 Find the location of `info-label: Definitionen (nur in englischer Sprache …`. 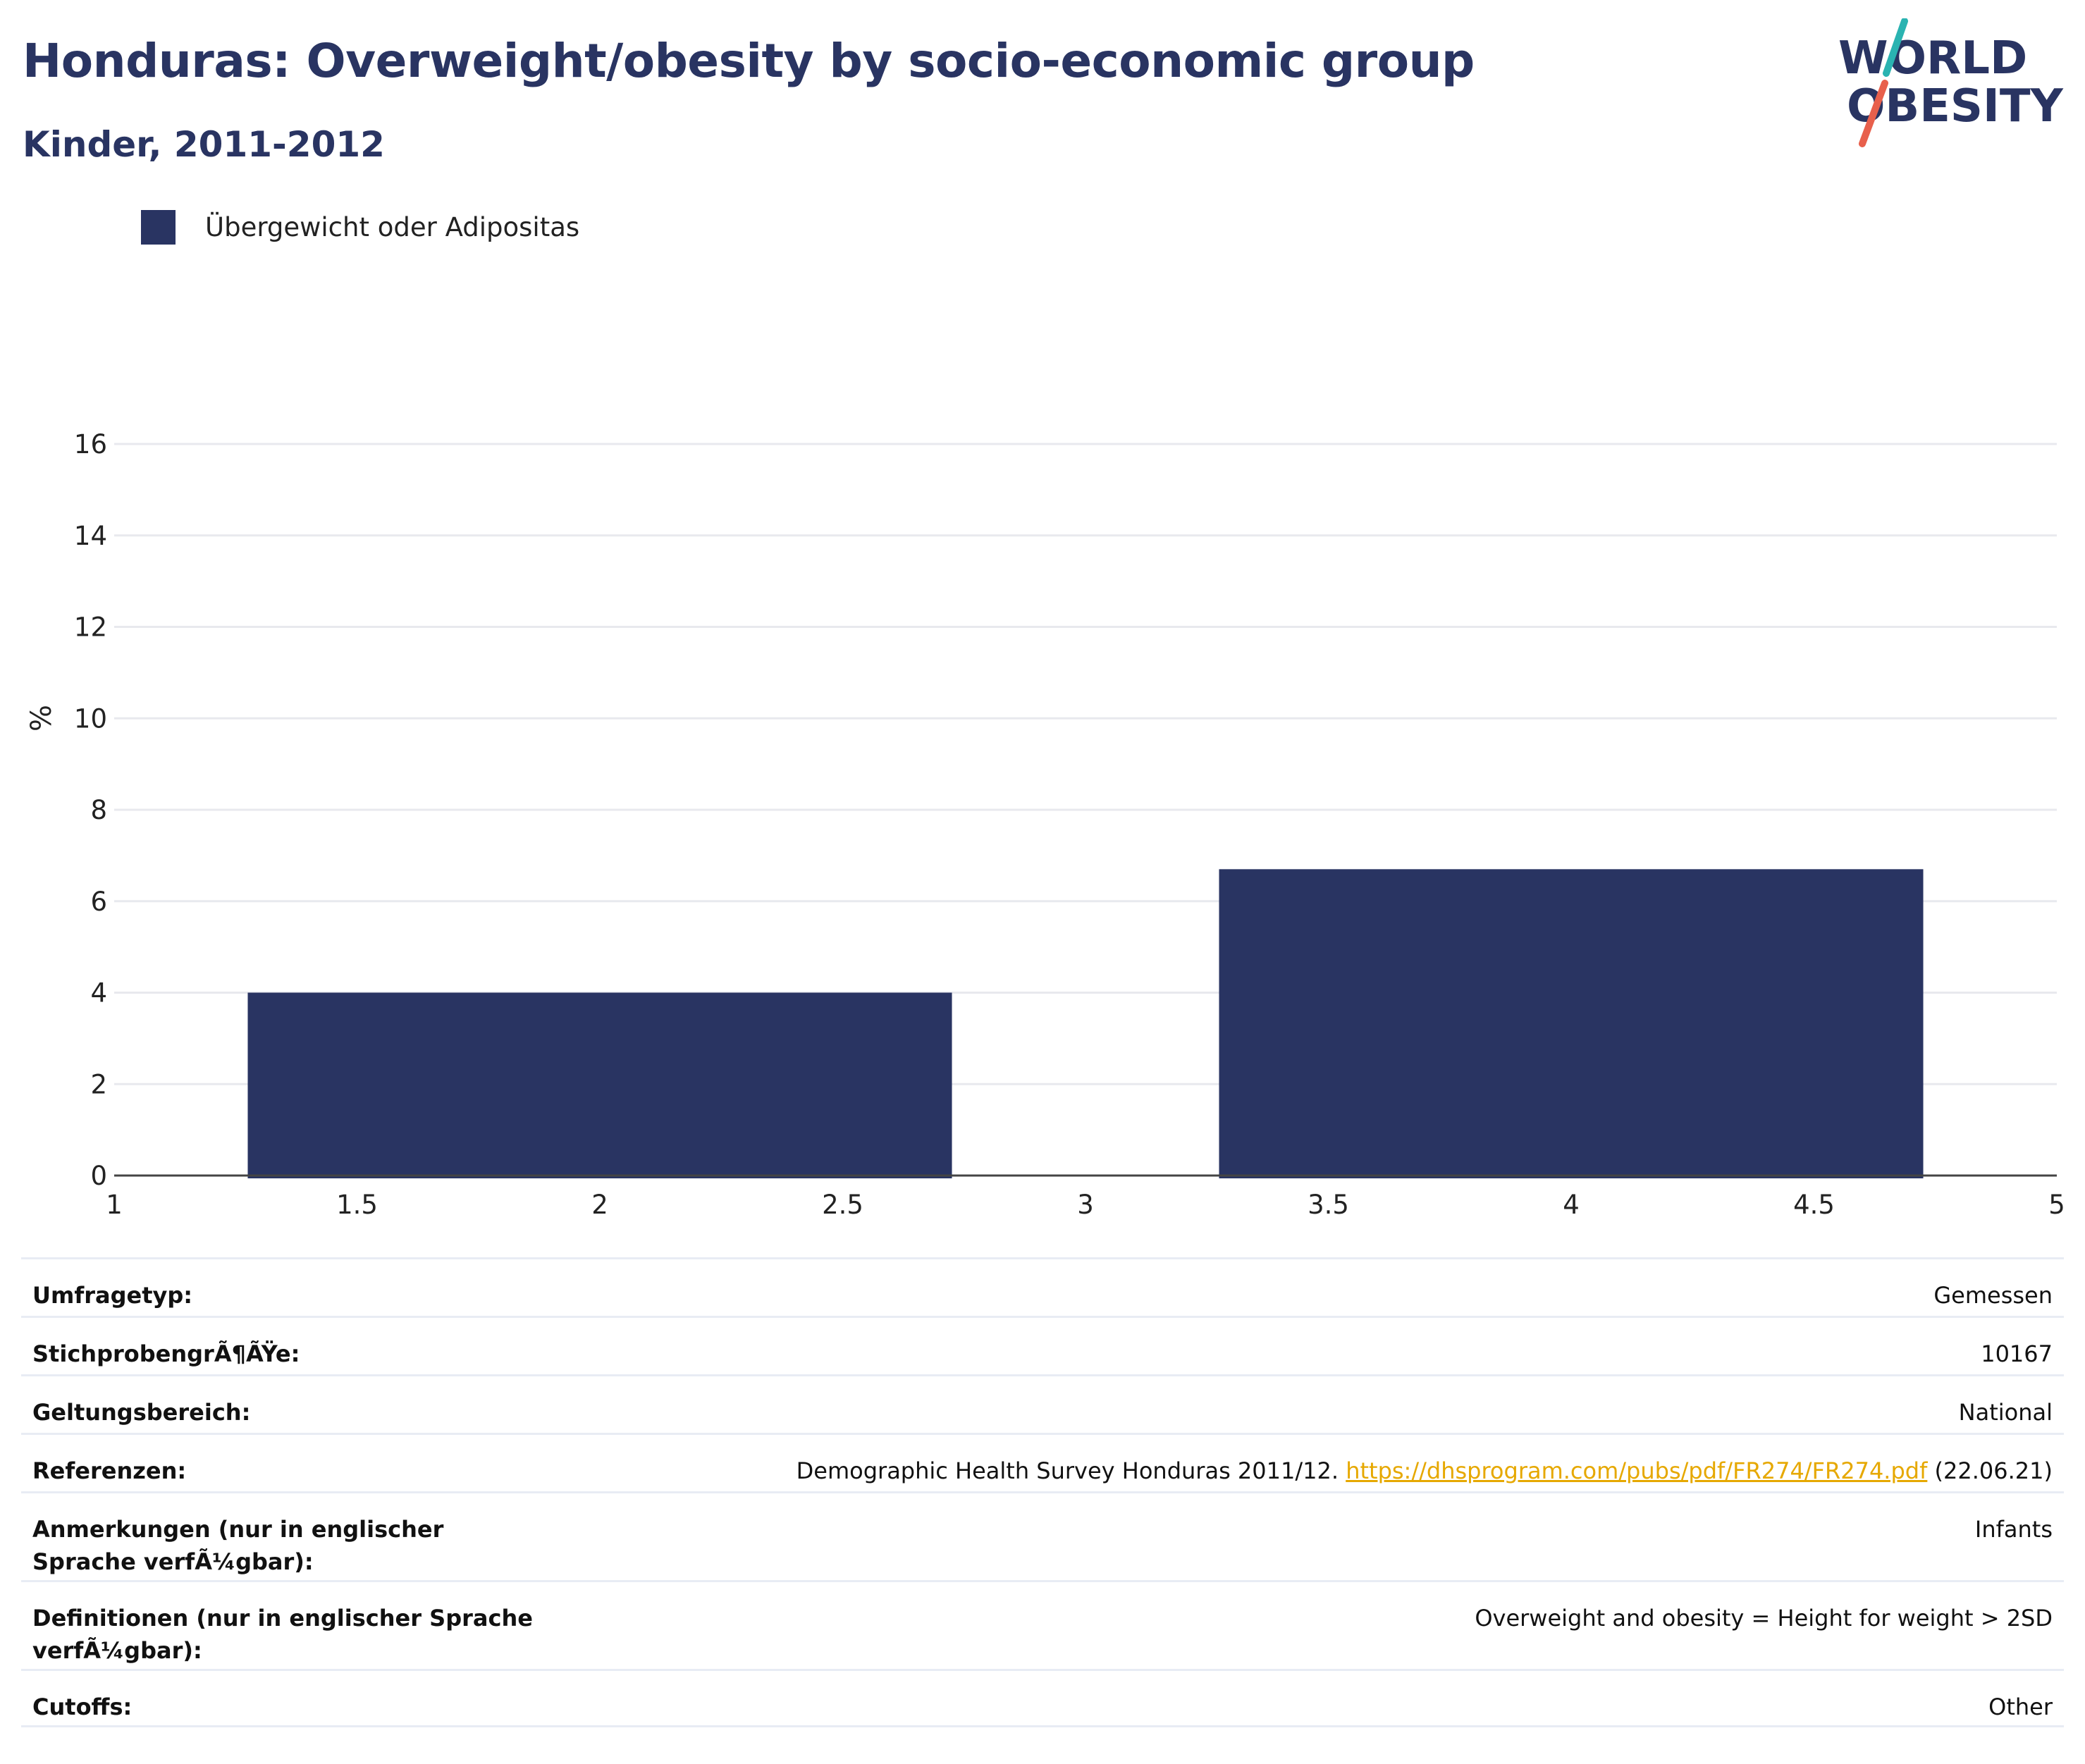

info-label: Definitionen (nur in englischer Sprache … is located at coordinates (282, 1634).